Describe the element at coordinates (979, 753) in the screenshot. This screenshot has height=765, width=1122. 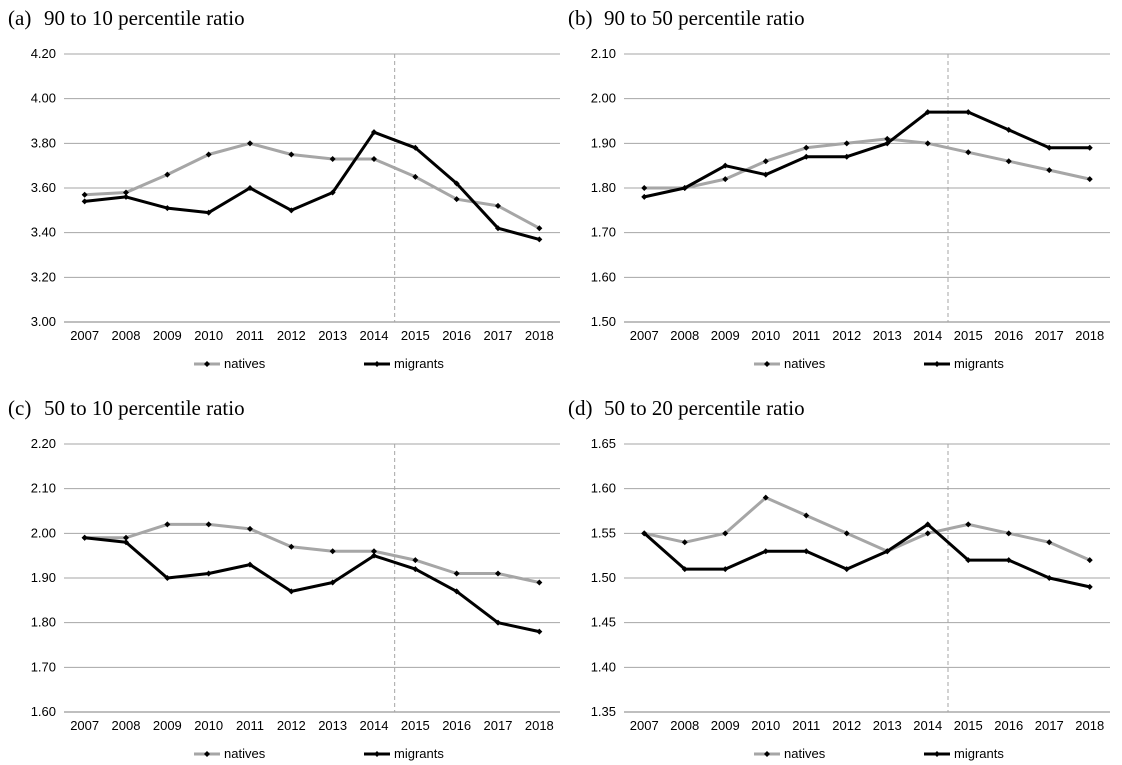
I see `legend-label-migrants: migrants` at that location.